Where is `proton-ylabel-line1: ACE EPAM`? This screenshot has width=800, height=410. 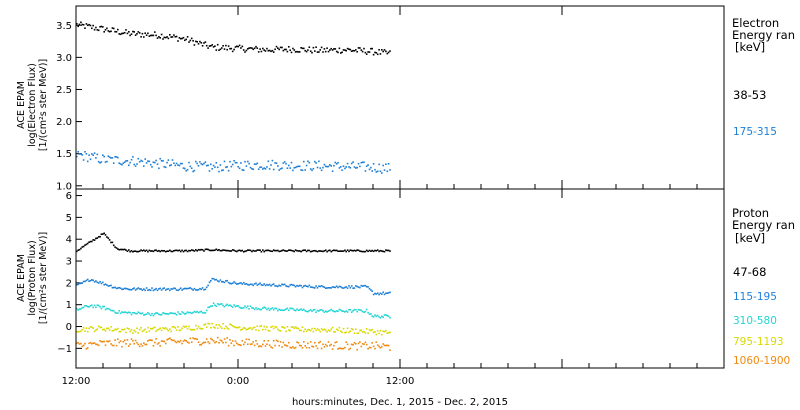 proton-ylabel-line1: ACE EPAM is located at coordinates (21, 278).